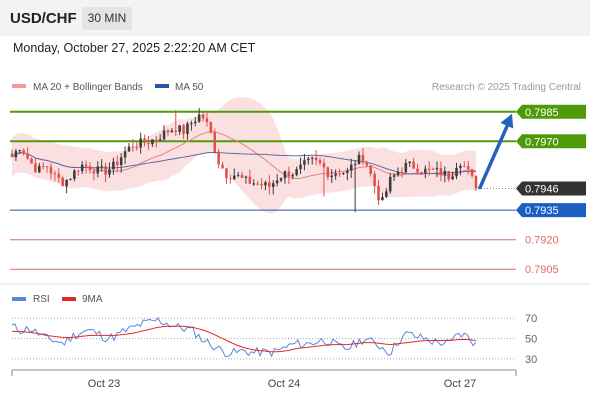 Image resolution: width=590 pixels, height=400 pixels. I want to click on price-tag-0-7920: 0.7920, so click(542, 241).